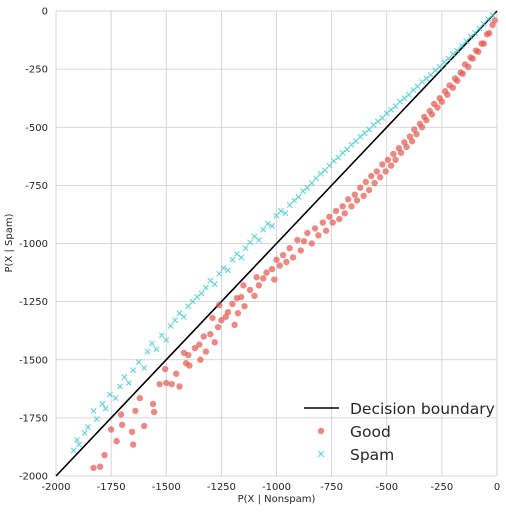  Describe the element at coordinates (321, 454) in the screenshot. I see `legend-spam-swatch` at that location.